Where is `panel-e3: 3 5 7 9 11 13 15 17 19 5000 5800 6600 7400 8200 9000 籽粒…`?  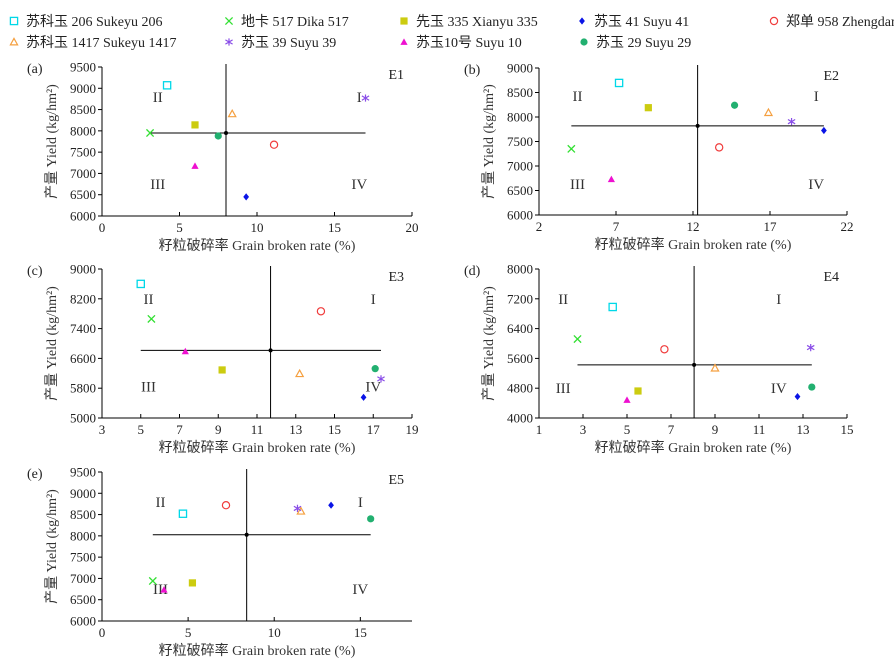
panel-e3: 3 5 7 9 11 13 15 17 19 5000 5800 6600 7400 8200 9000 籽粒… is located at coordinates (223, 359).